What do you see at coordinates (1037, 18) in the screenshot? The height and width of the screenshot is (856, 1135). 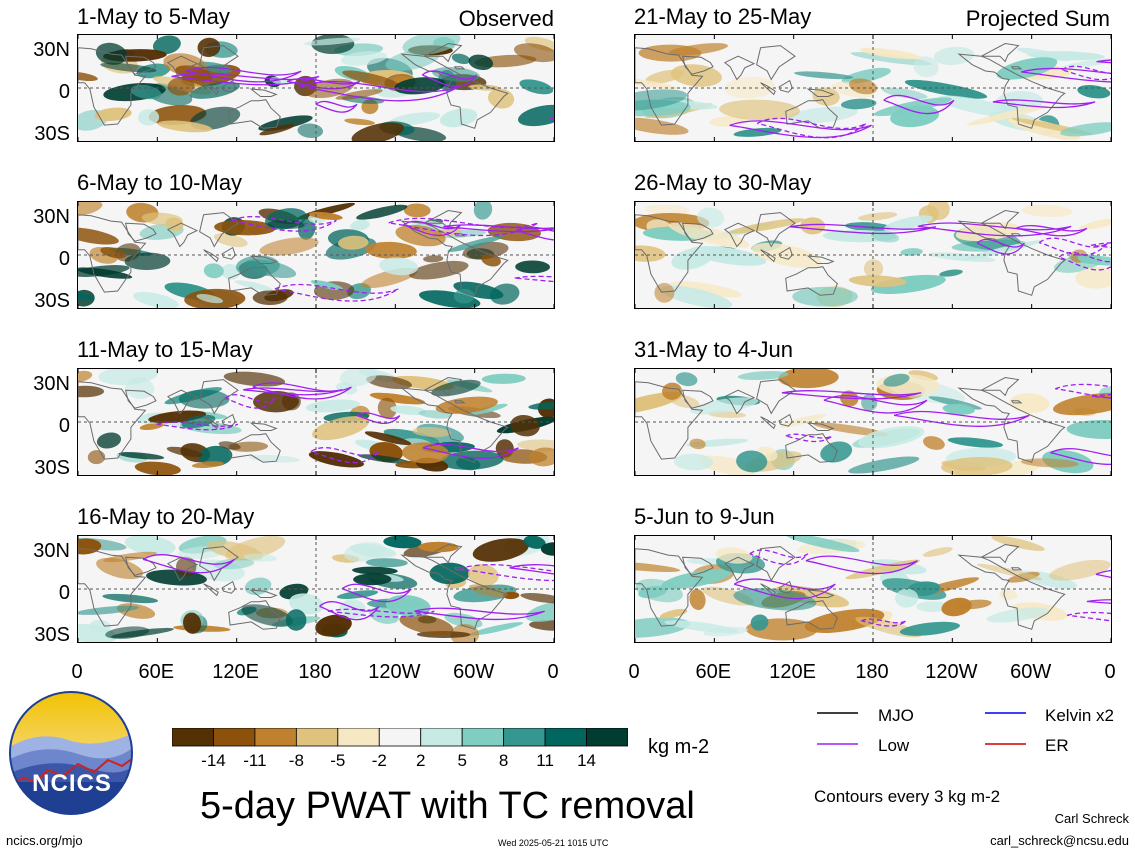 I see `projected-label: Projected Sum` at bounding box center [1037, 18].